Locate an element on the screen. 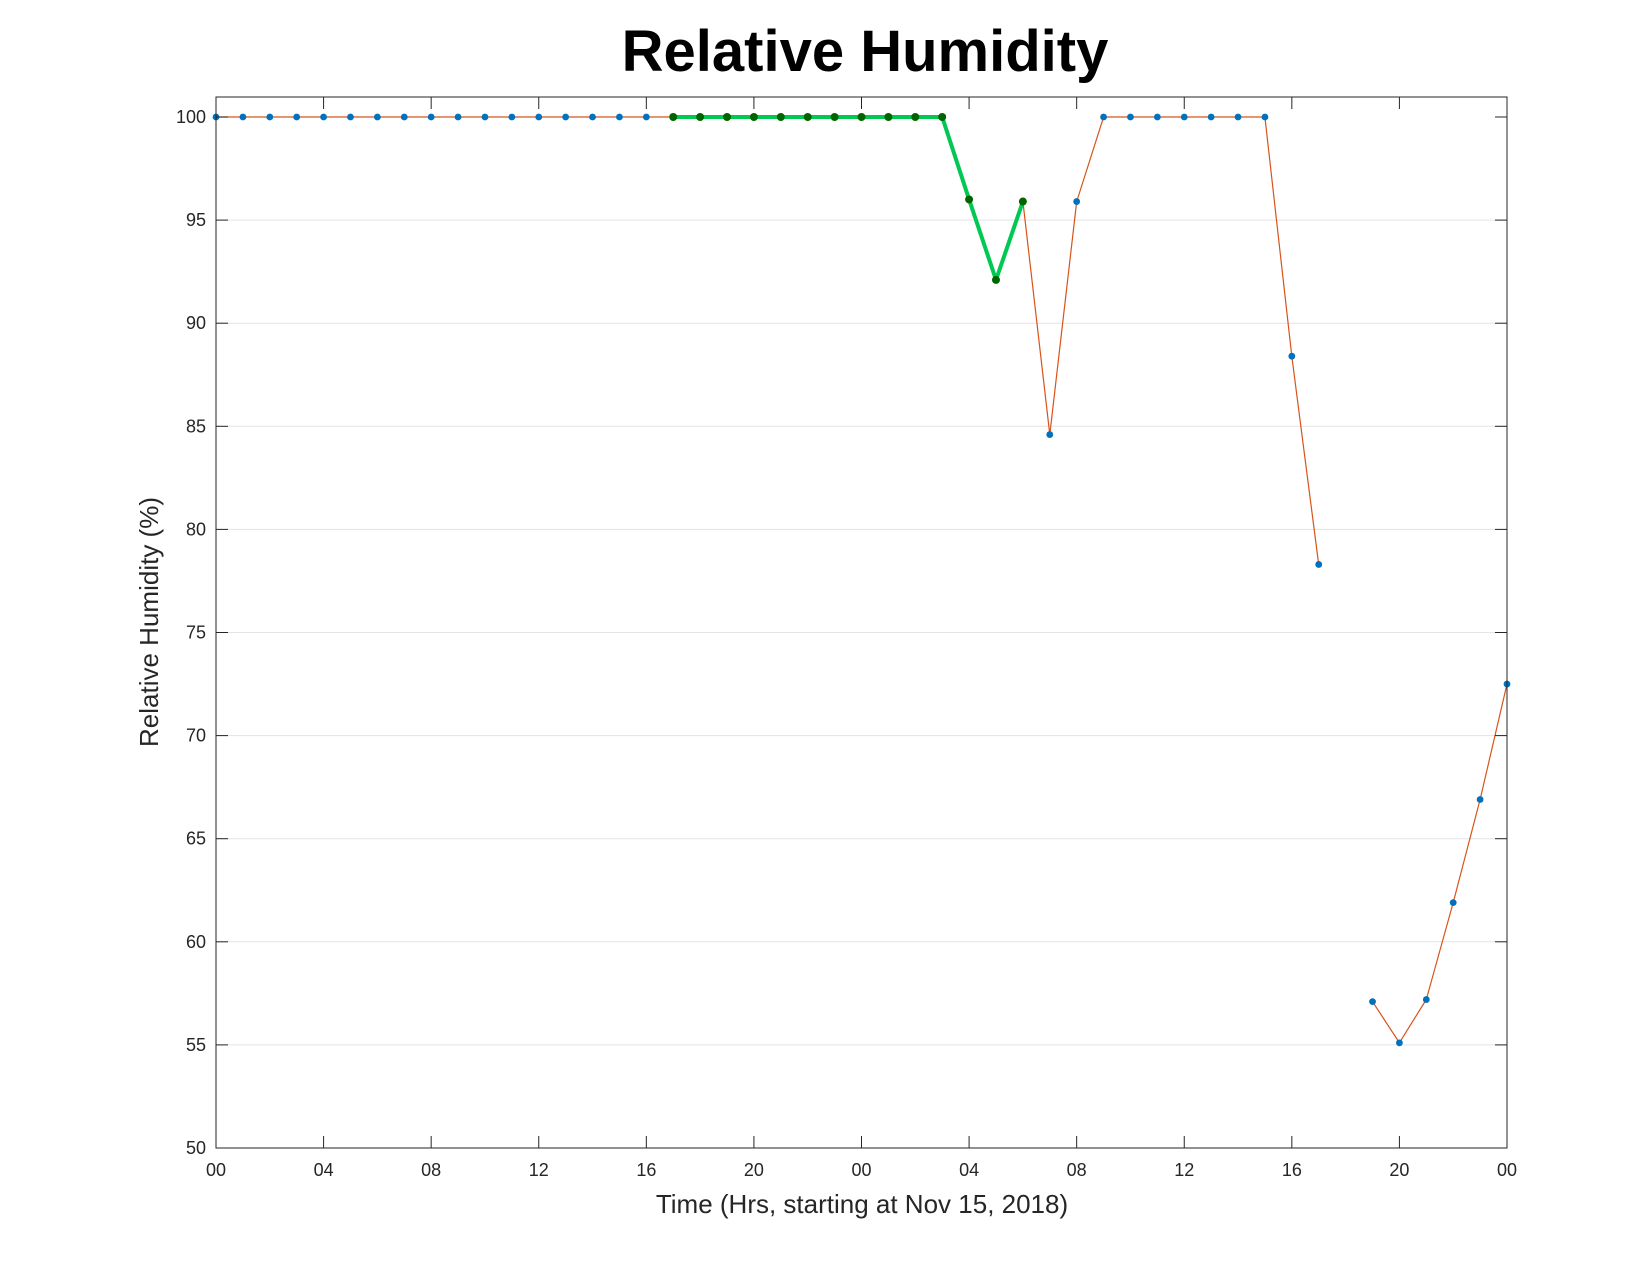  y-axis-title: Relative Humidity (%) is located at coordinates (149, 622).